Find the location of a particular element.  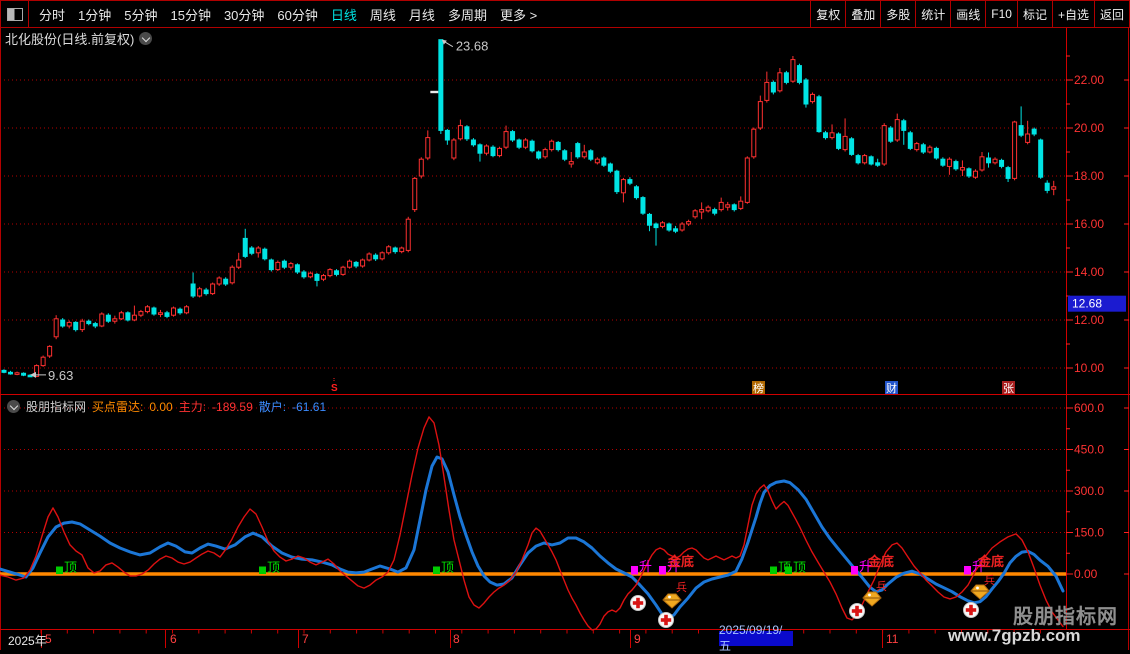

period-item: 60分钟 is located at coordinates (297, 15).